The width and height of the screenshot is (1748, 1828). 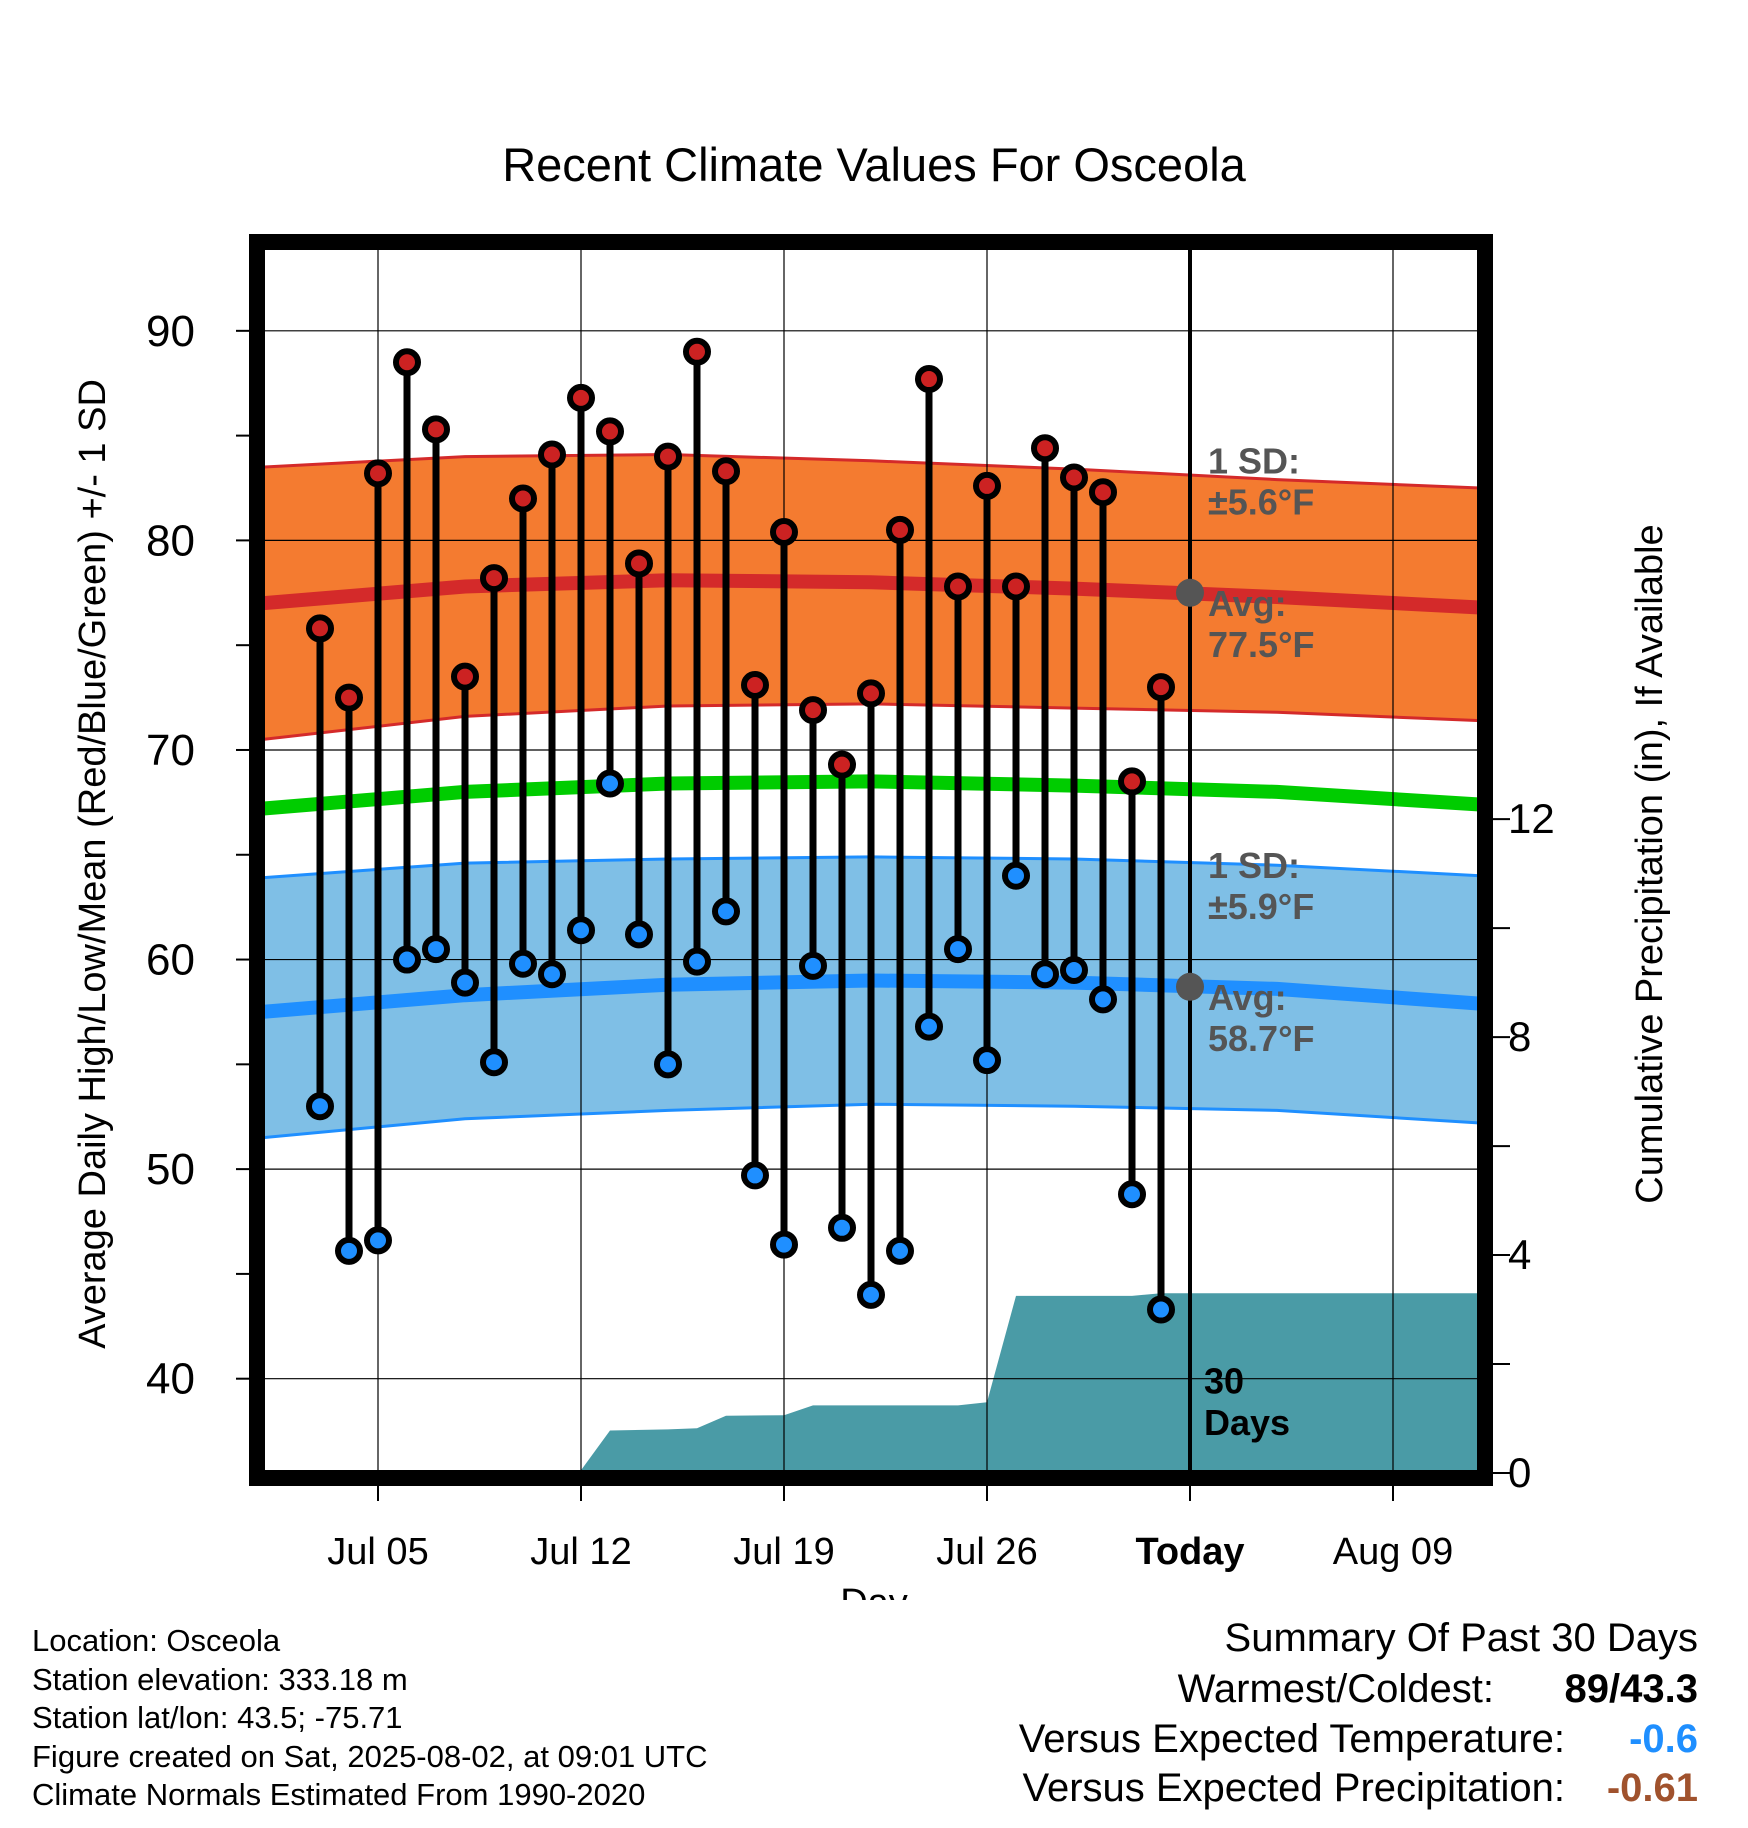 I want to click on x-tick-label: Aug 09, so click(x=1393, y=1552).